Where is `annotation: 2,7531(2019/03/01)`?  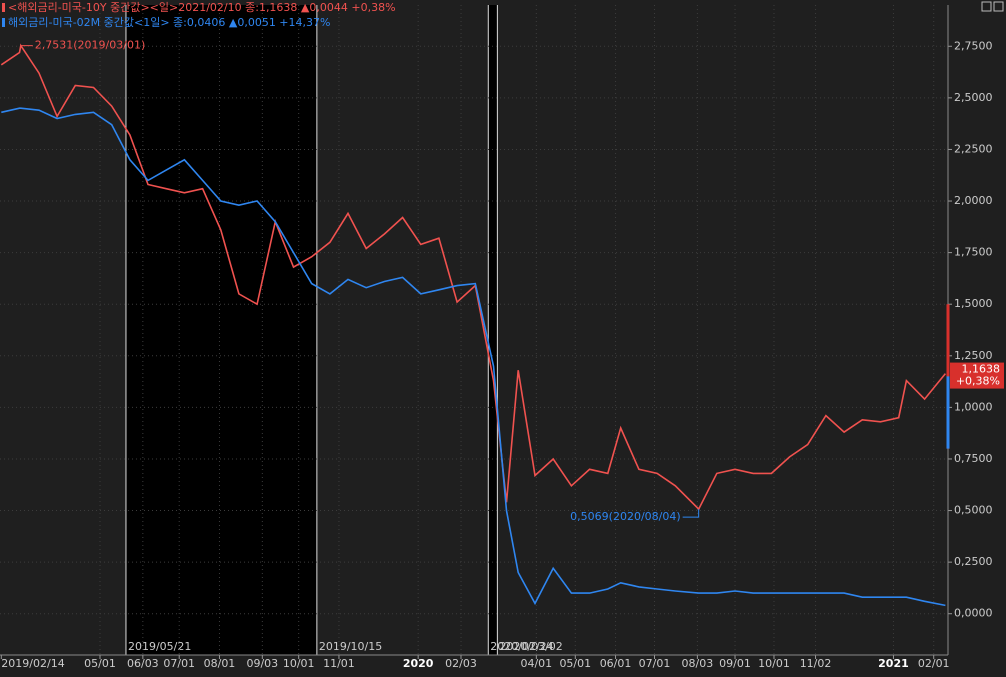 annotation: 2,7531(2019/03/01) is located at coordinates (90, 45).